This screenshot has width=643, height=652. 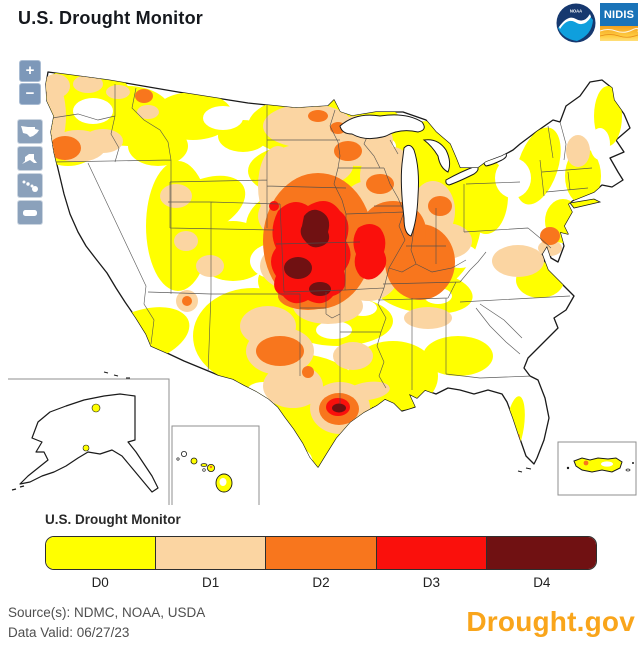 I want to click on alaska-view-button, so click(x=30, y=158).